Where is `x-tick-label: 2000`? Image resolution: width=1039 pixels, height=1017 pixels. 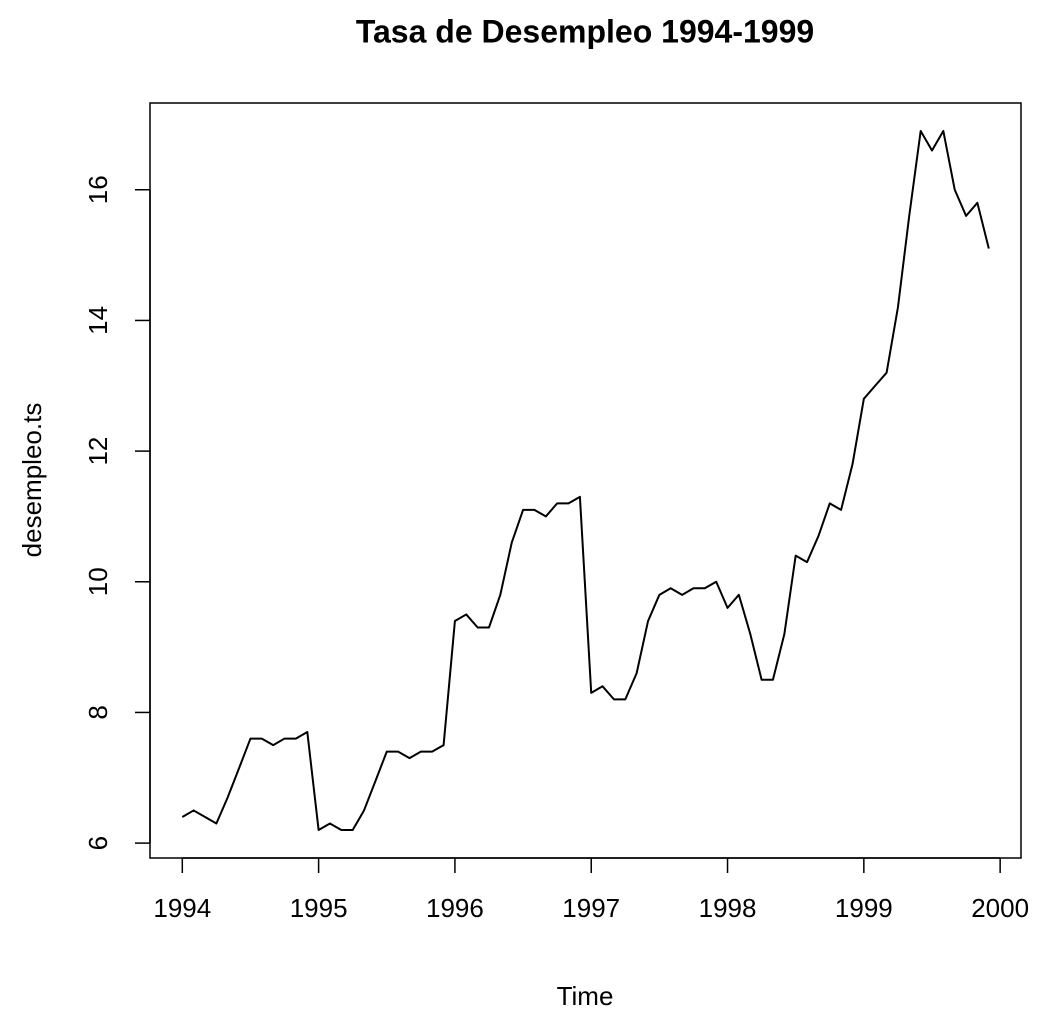
x-tick-label: 2000 is located at coordinates (1000, 908).